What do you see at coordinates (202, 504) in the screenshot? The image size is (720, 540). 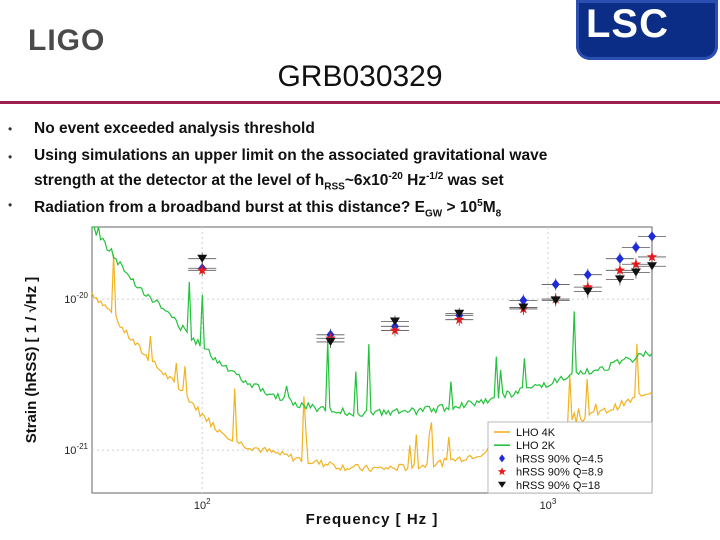 I see `x-tick-label: 10²` at bounding box center [202, 504].